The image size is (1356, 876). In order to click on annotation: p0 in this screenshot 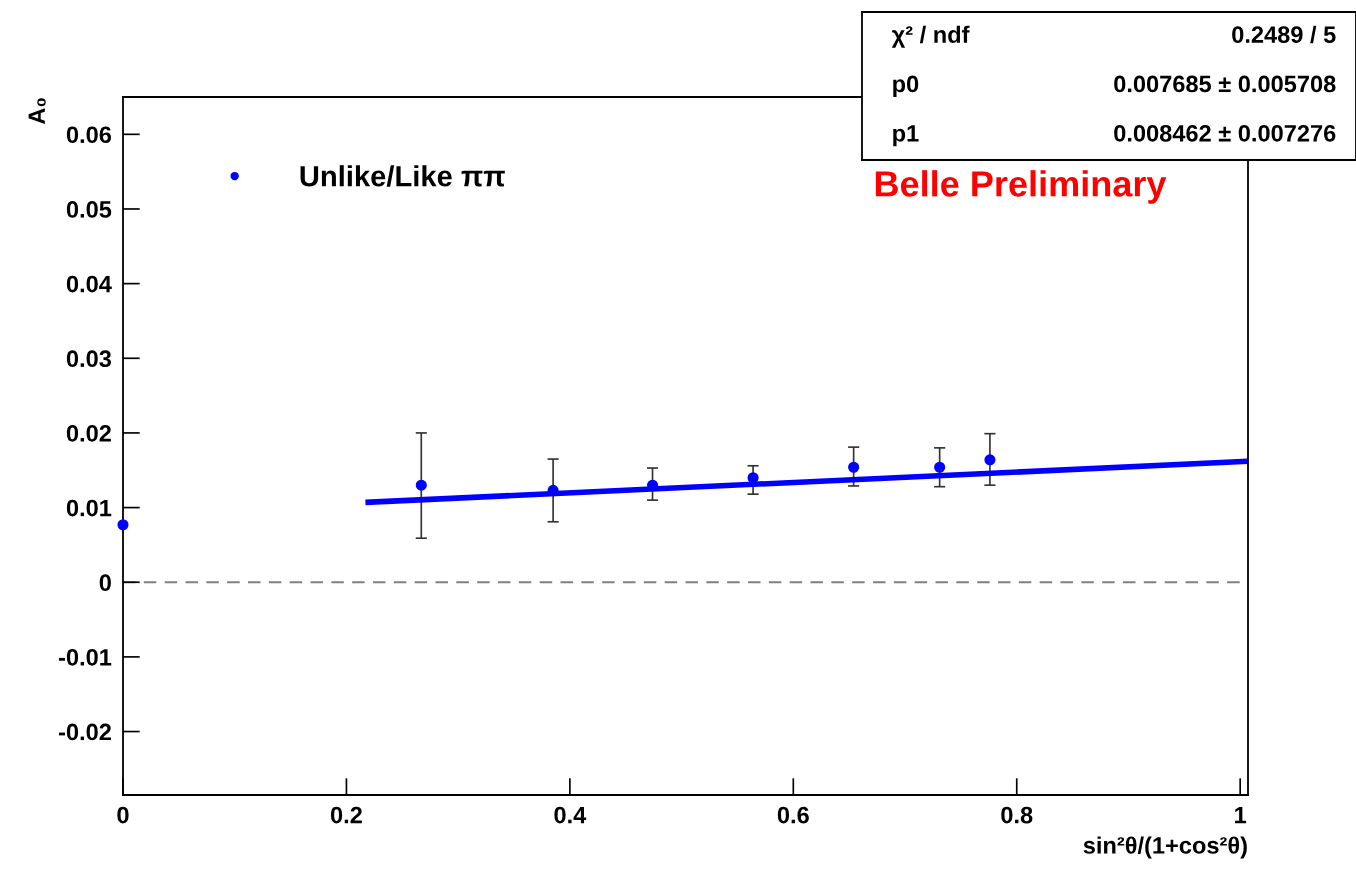, I will do `click(906, 86)`.